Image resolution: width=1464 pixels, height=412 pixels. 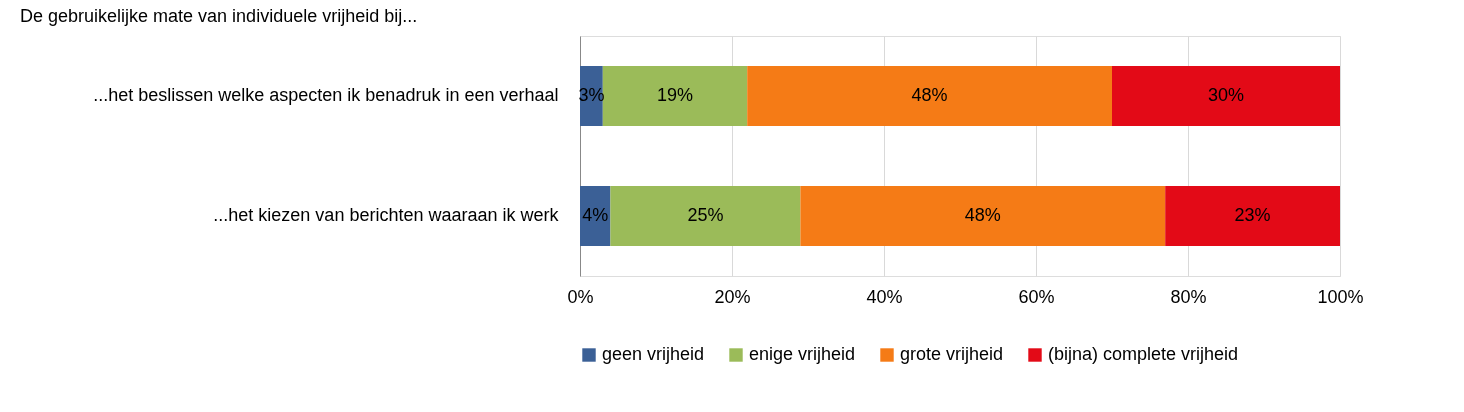 I want to click on x-tick-label: 40%, so click(x=884, y=296).